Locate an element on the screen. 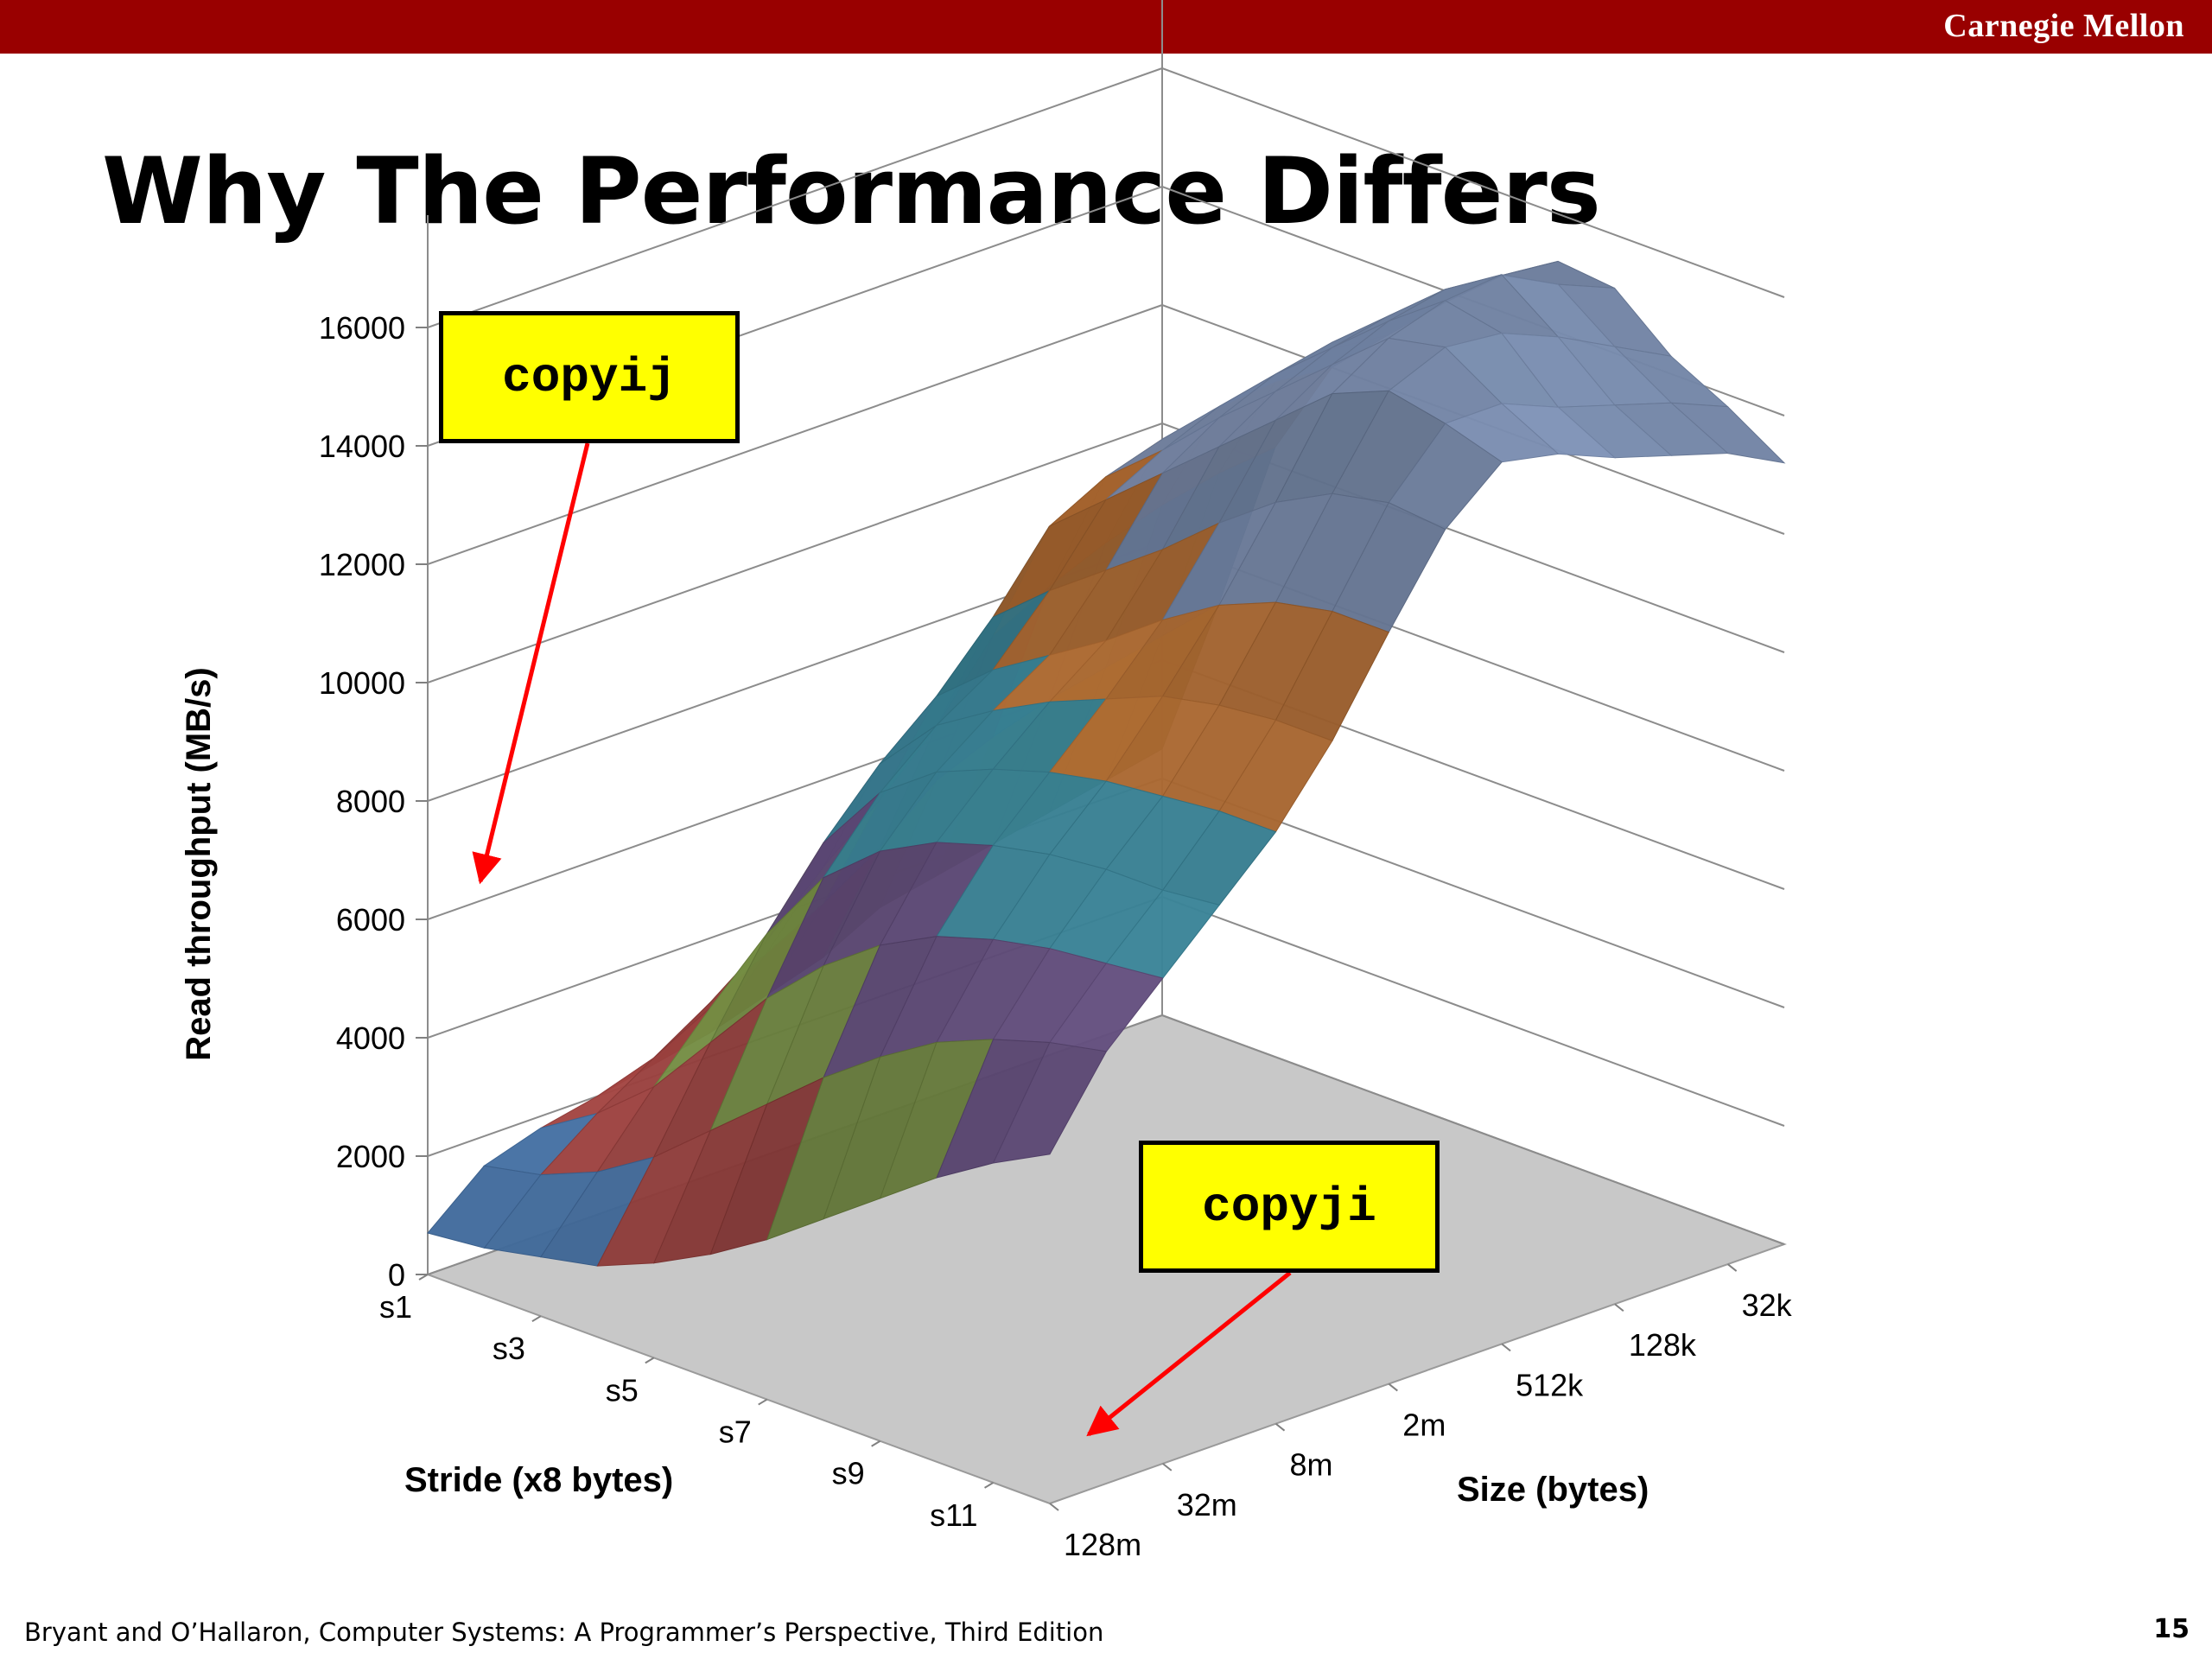  page-number: 15 is located at coordinates (2171, 1629).